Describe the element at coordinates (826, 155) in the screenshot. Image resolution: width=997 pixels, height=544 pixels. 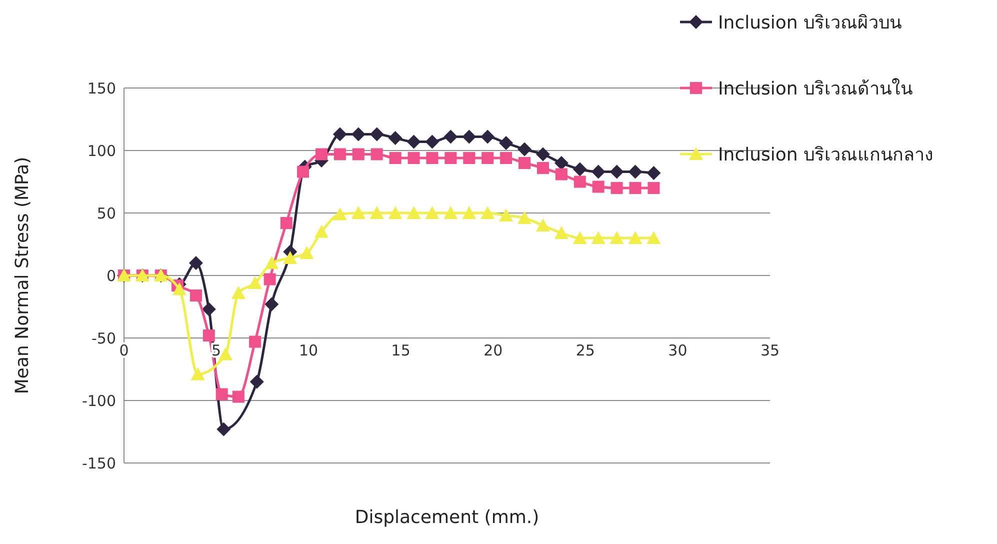
I see `legend-label: Inclusion บริเวณแกนกลาง` at that location.